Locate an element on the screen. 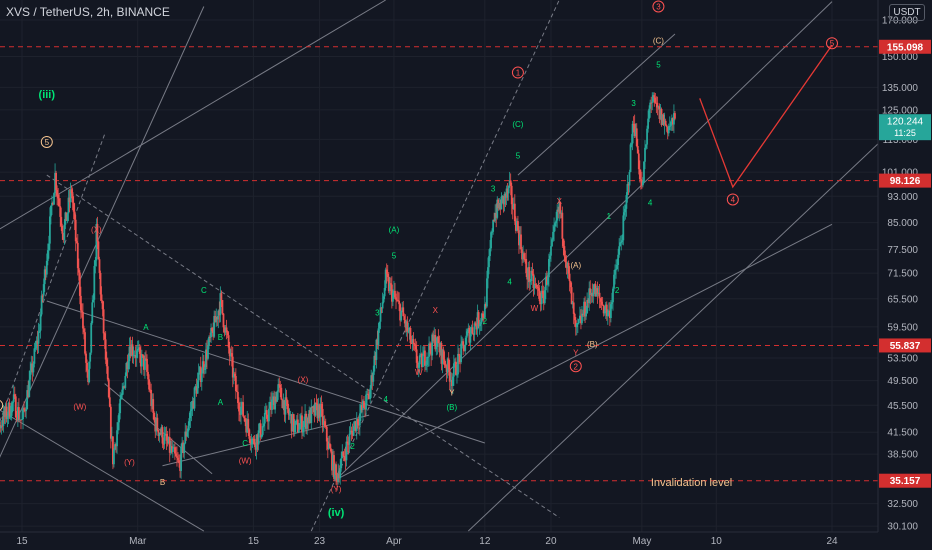  wave-label: B is located at coordinates (162, 482).